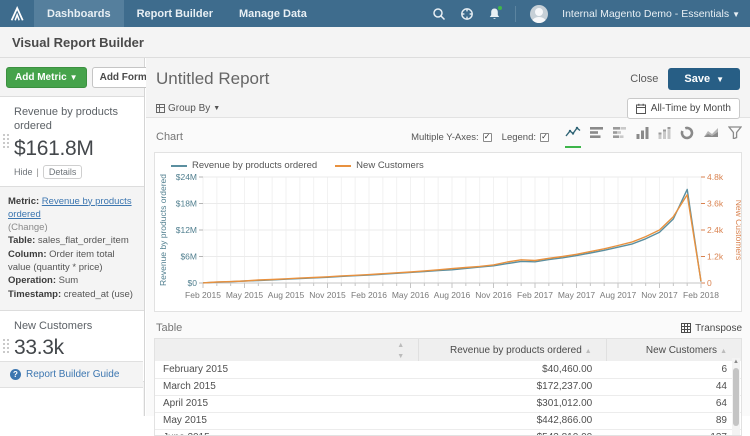  I want to click on table-row: February 2015 $40,460.00 6, so click(448, 370).